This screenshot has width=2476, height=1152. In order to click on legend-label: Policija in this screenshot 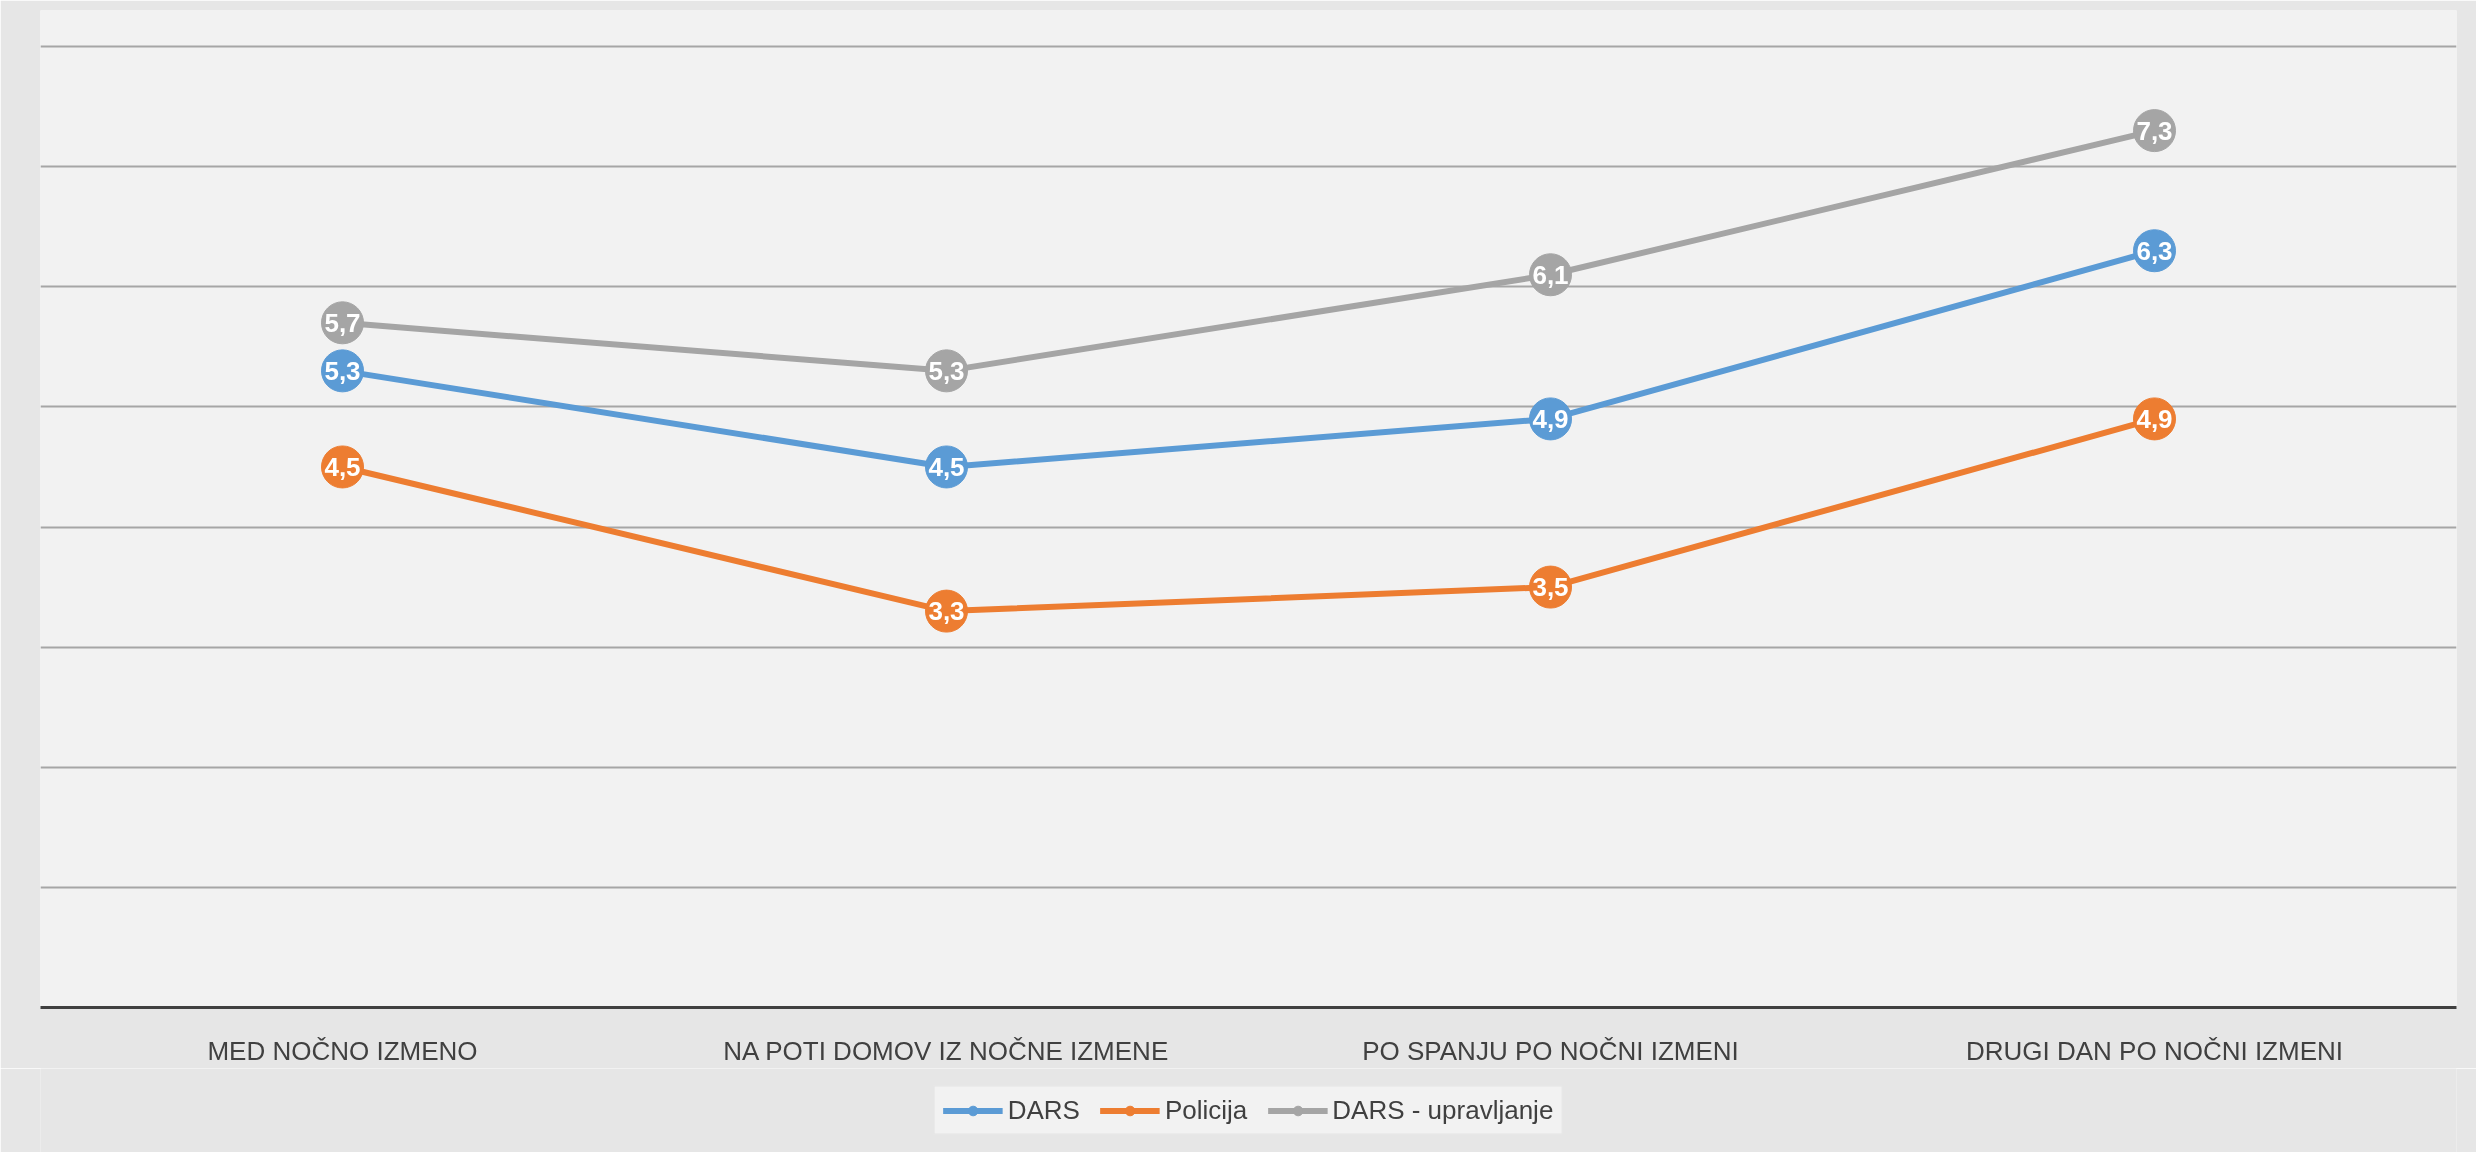, I will do `click(1206, 1110)`.